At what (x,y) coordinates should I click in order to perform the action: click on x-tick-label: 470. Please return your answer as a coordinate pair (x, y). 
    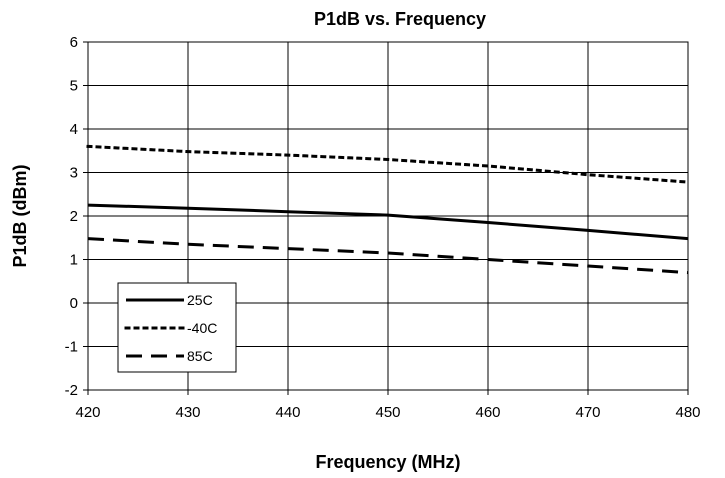
    Looking at the image, I should click on (587, 412).